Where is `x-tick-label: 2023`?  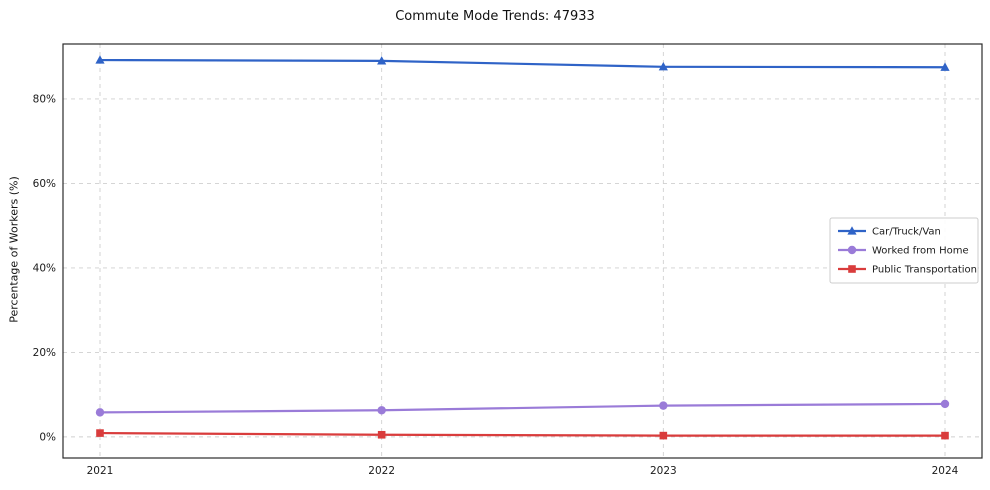 x-tick-label: 2023 is located at coordinates (663, 471).